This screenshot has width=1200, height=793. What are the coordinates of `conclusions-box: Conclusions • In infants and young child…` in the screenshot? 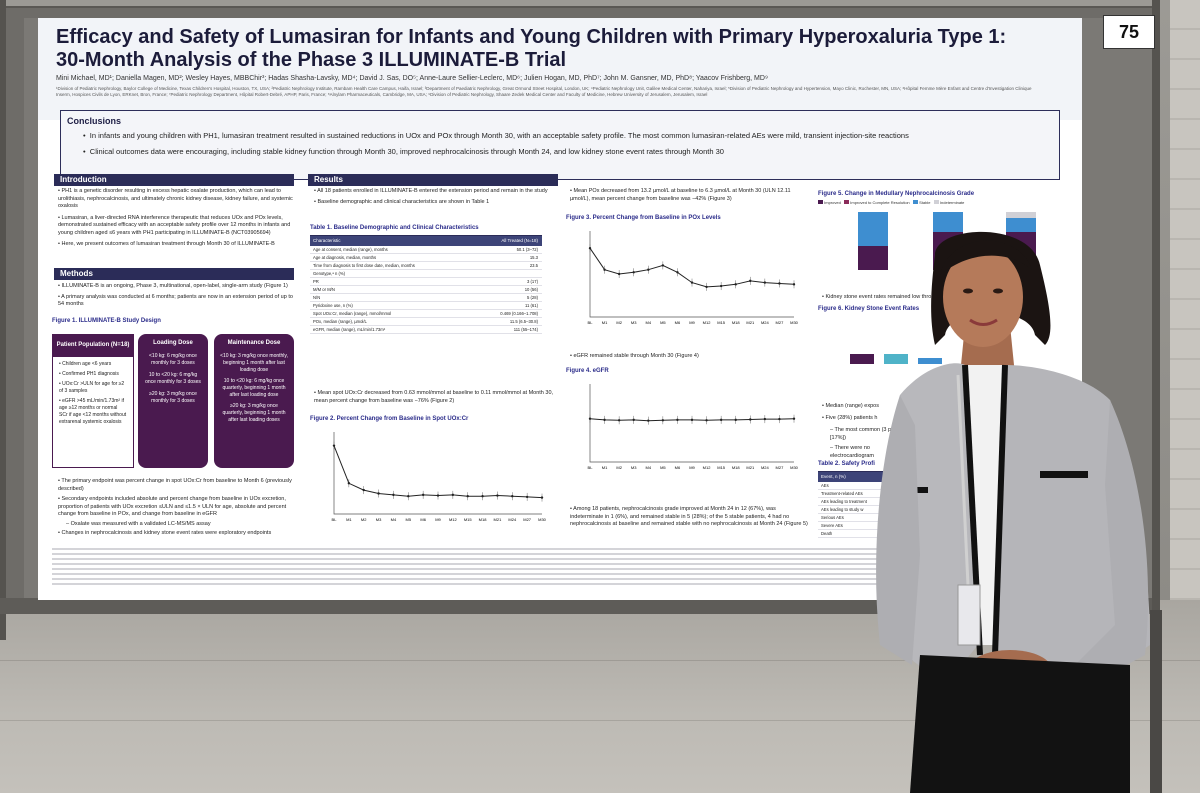 It's located at (560, 145).